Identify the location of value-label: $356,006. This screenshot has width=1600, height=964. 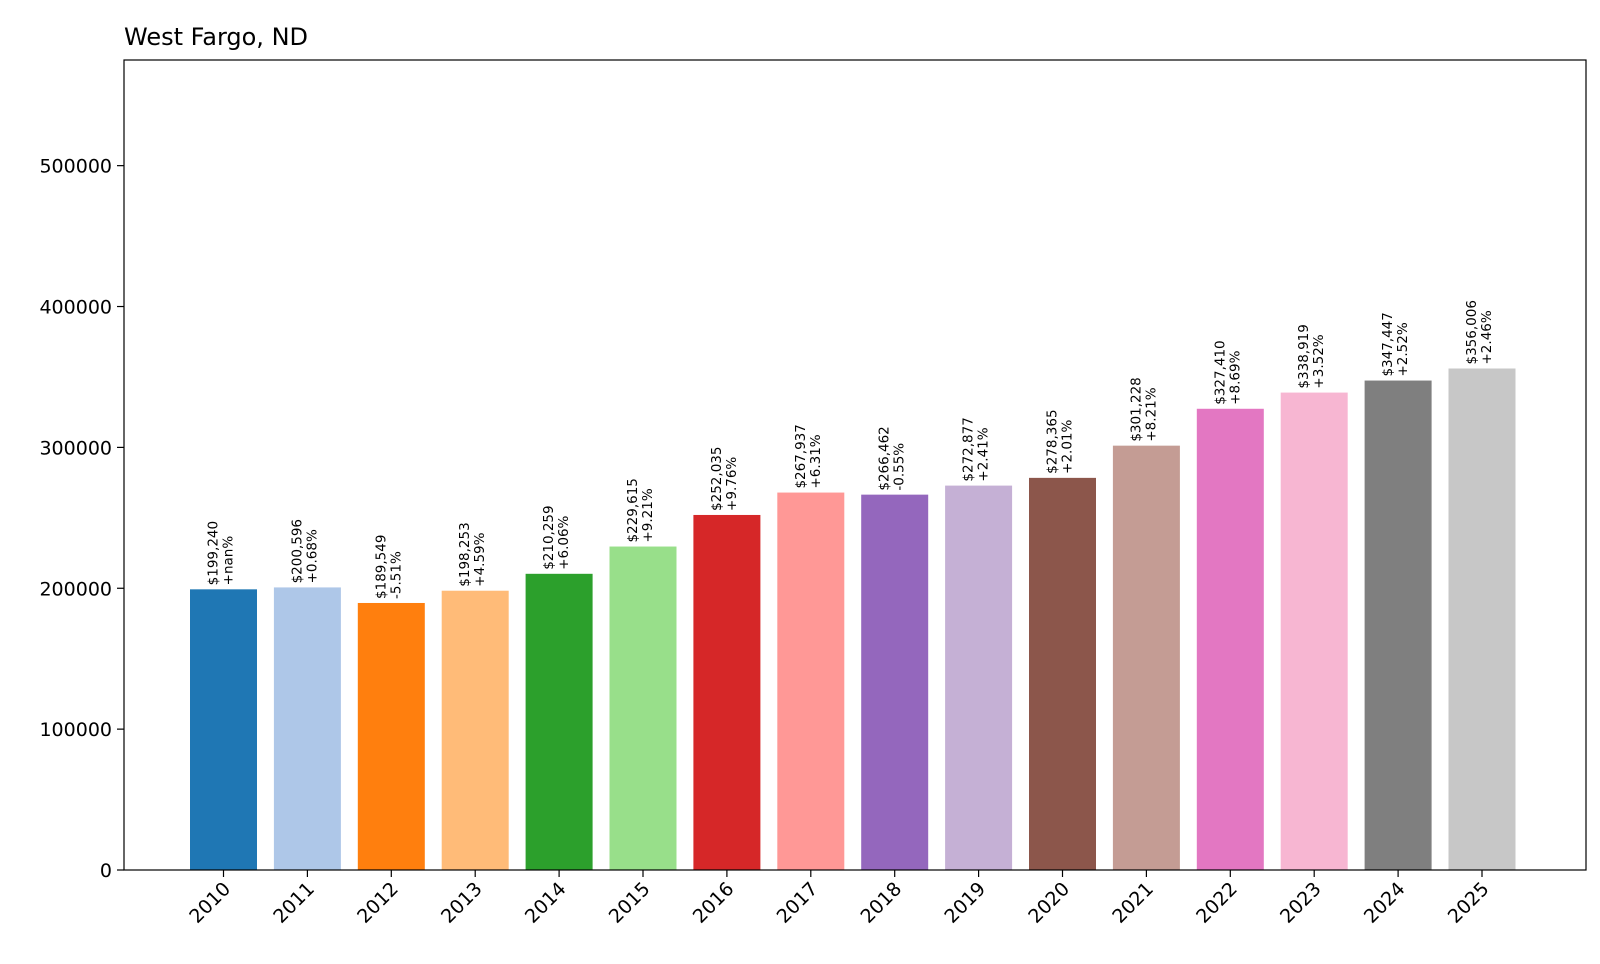
(1472, 332).